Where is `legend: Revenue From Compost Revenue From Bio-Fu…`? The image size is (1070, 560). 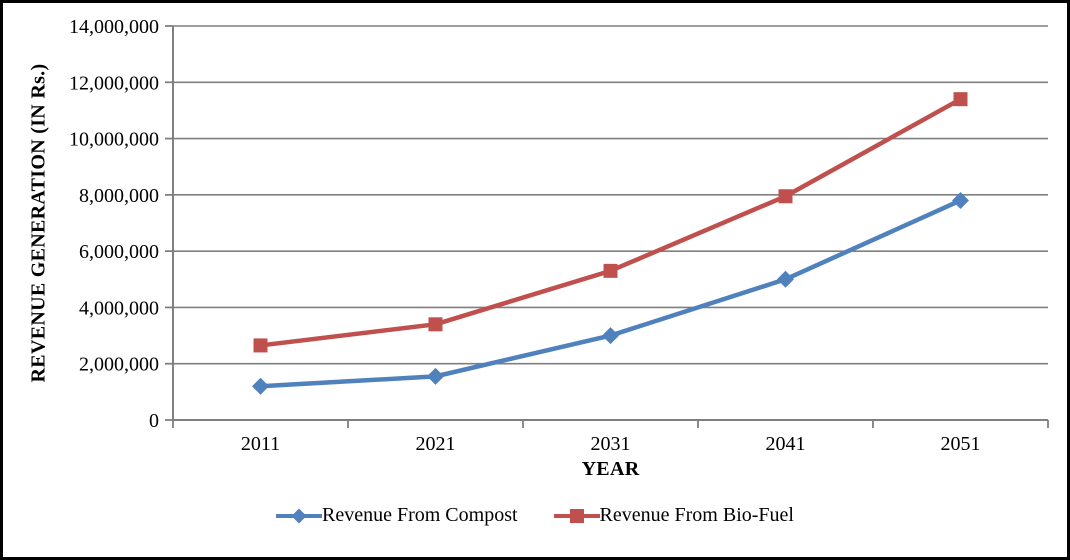
legend: Revenue From Compost Revenue From Bio-Fu… is located at coordinates (535, 515).